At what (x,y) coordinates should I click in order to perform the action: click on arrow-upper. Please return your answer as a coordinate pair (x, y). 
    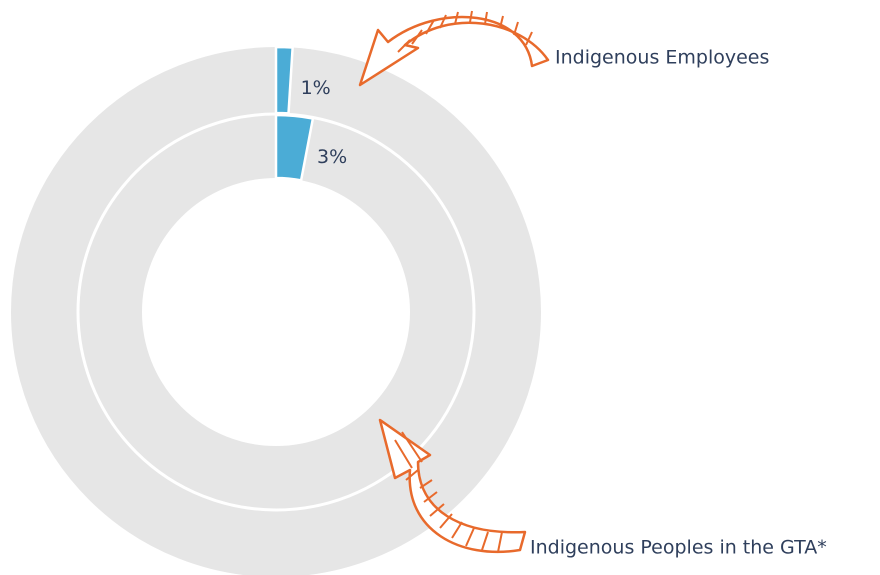
    Looking at the image, I should click on (454, 48).